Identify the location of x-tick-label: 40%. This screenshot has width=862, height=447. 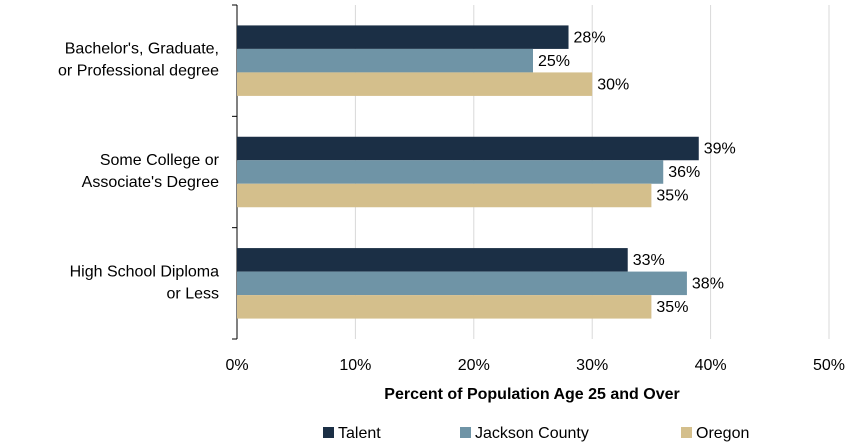
(711, 365).